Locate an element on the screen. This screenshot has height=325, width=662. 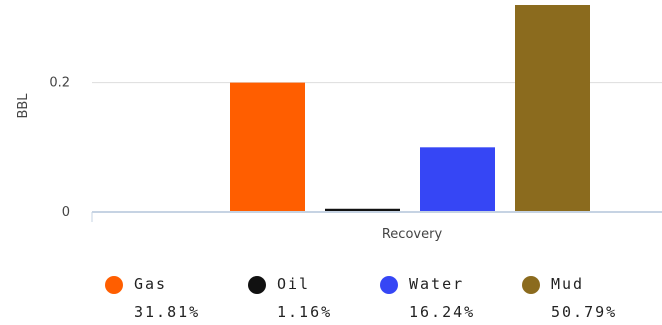
legend-percent: 16.24% is located at coordinates (442, 312).